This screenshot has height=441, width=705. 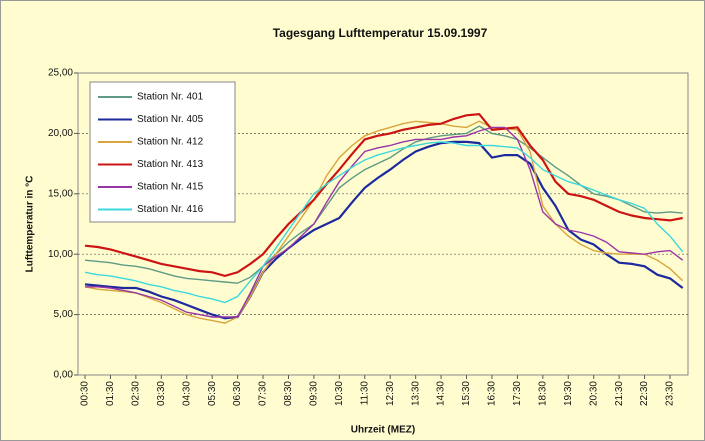 What do you see at coordinates (517, 393) in the screenshot?
I see `x-tick-label: 17:30` at bounding box center [517, 393].